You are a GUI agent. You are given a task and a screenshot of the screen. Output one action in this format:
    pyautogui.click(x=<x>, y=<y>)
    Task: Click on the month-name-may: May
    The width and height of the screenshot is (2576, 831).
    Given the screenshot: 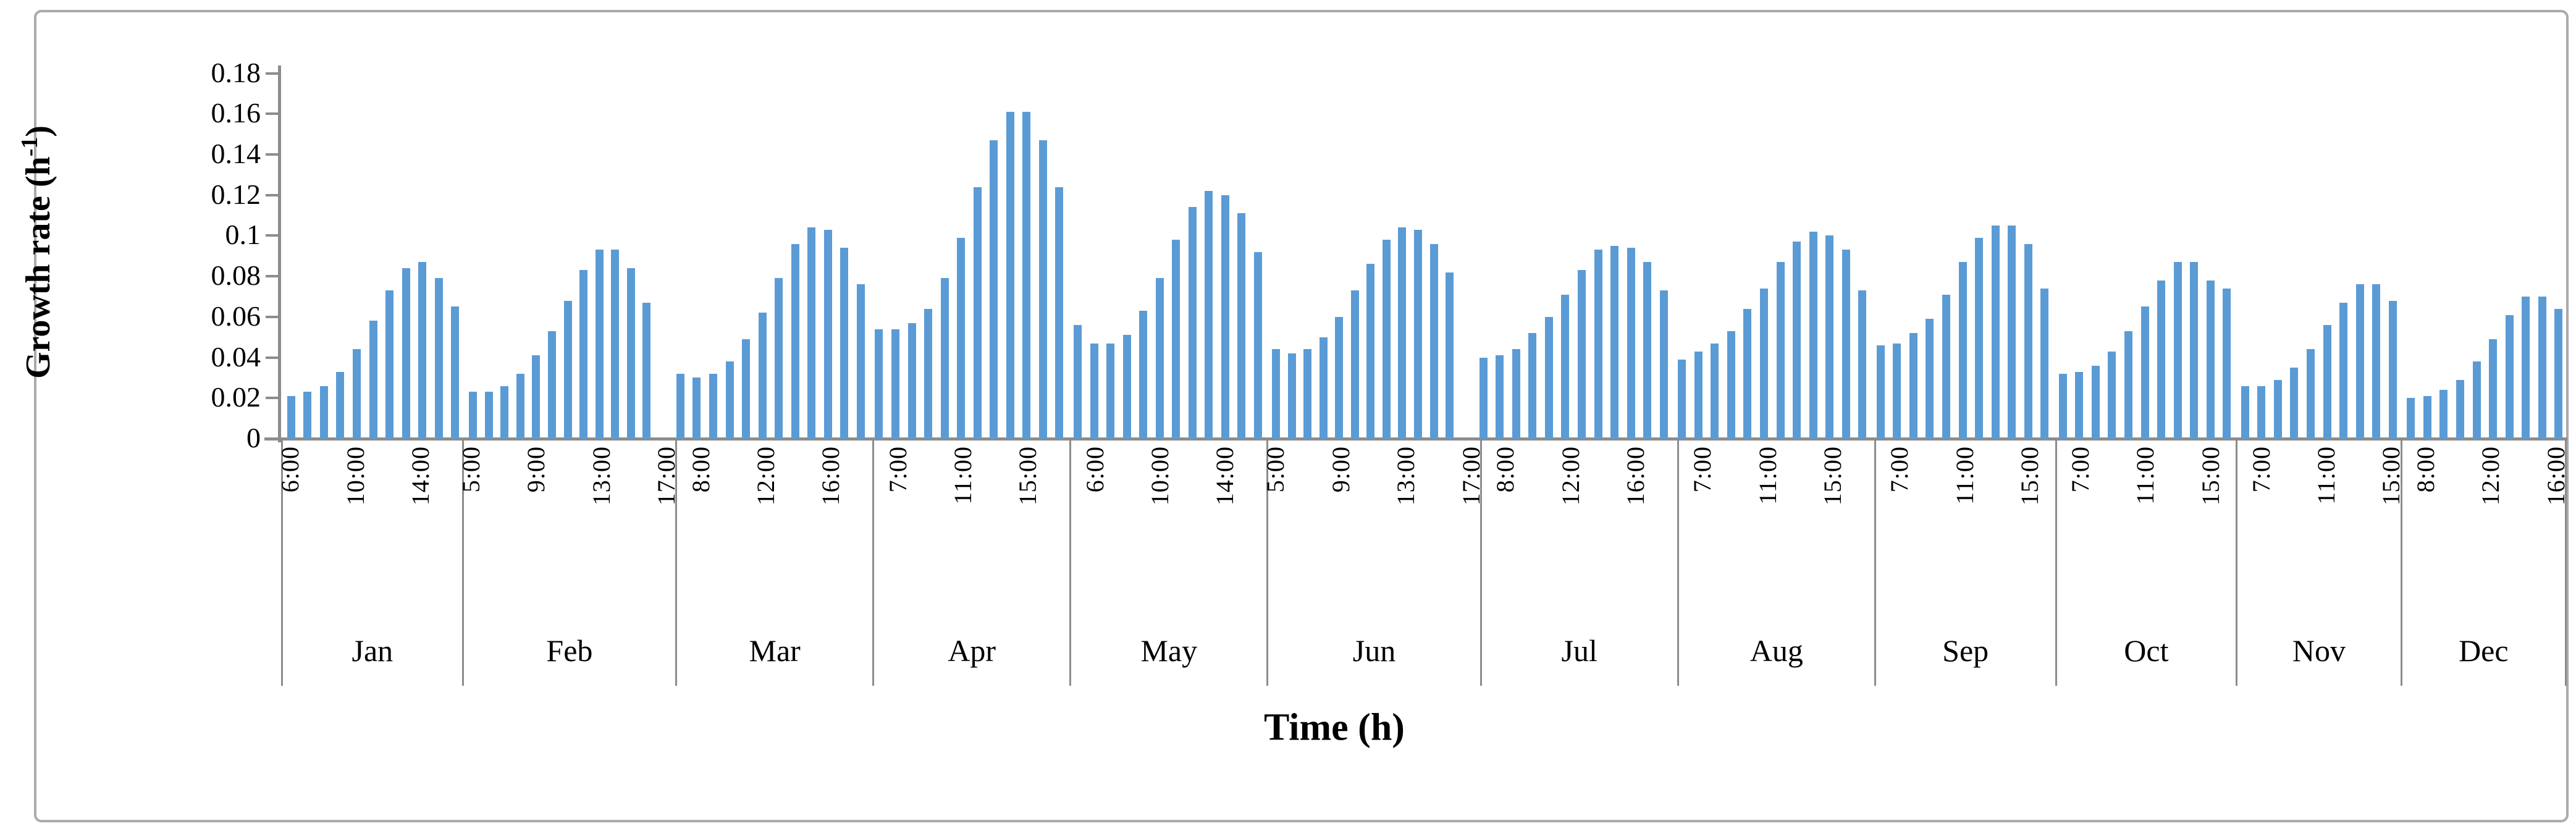 What is the action you would take?
    pyautogui.click(x=1169, y=650)
    